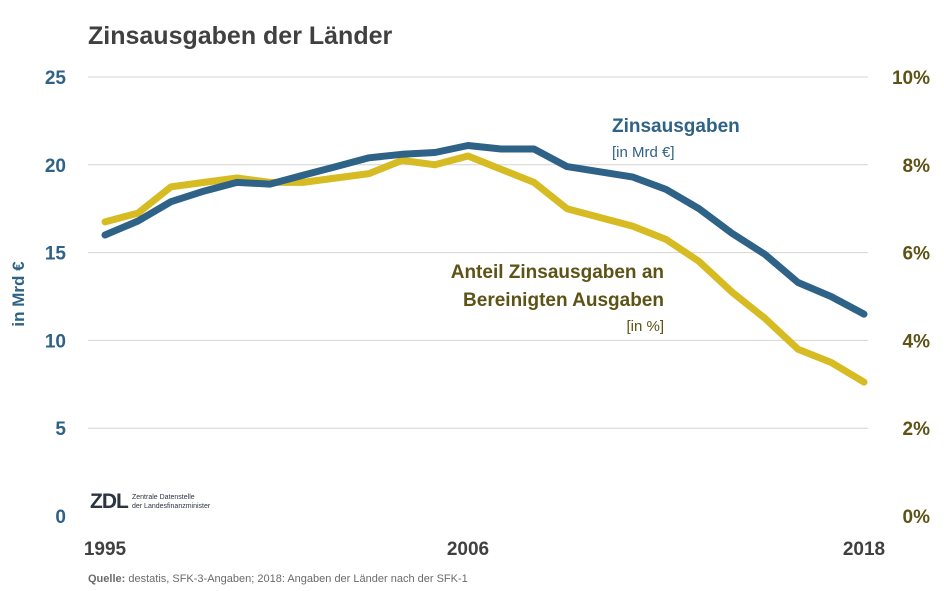  Describe the element at coordinates (676, 126) in the screenshot. I see `label-zinsausgaben: Zinsausgaben` at that location.